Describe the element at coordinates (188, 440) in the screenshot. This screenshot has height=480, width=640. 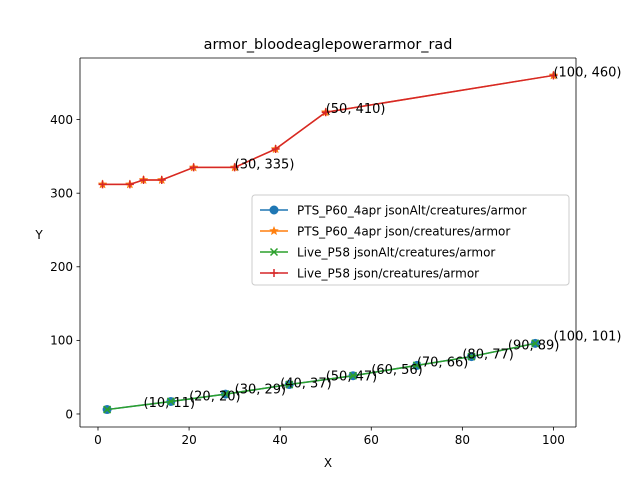
I see `x-tick-label: 20` at that location.